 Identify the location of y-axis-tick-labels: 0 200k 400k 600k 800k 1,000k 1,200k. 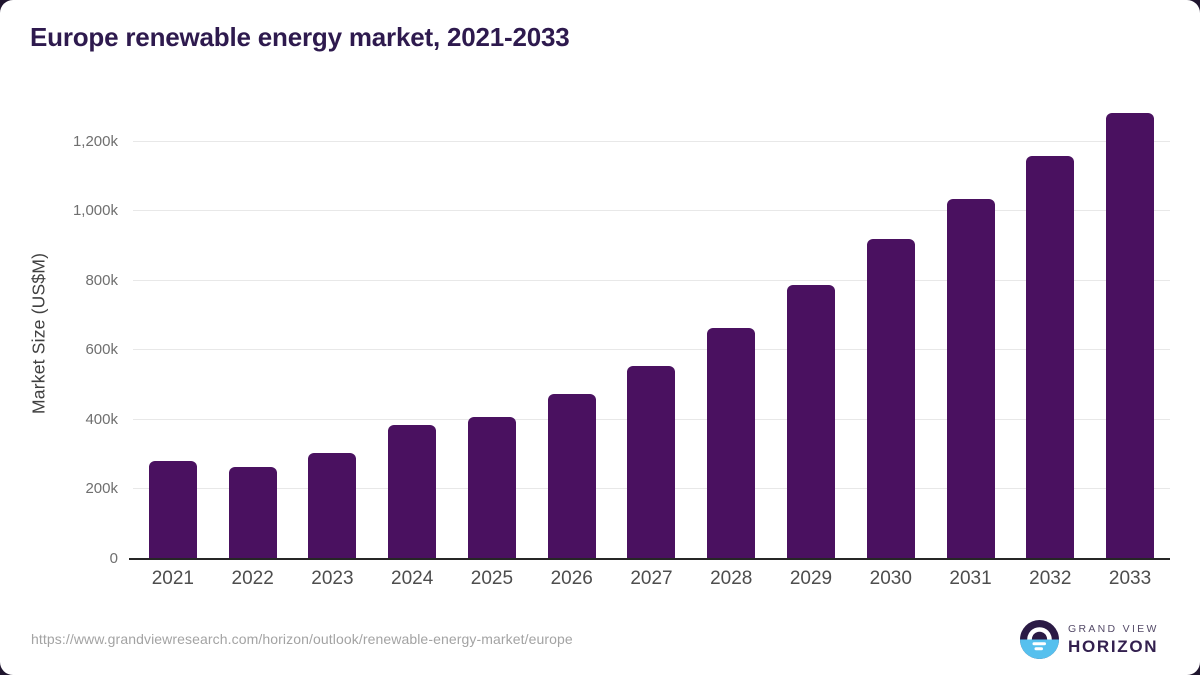
(59, 337).